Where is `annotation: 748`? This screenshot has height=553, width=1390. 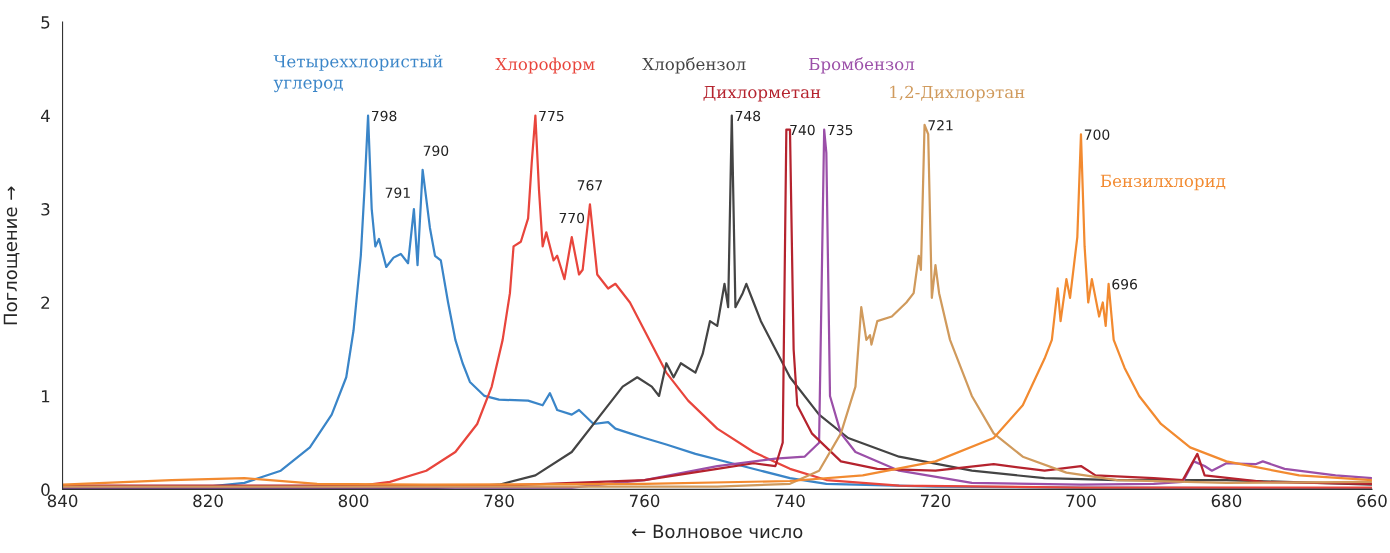 annotation: 748 is located at coordinates (748, 116).